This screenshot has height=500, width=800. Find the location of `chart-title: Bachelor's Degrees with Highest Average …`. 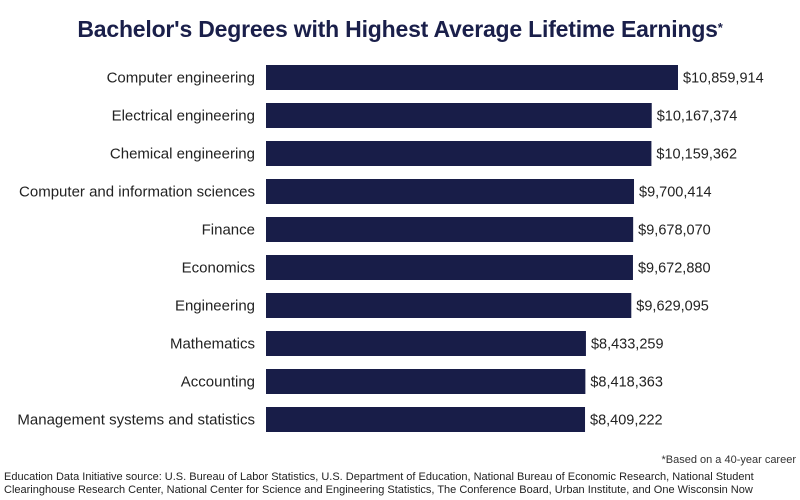

chart-title: Bachelor's Degrees with Highest Average … is located at coordinates (400, 29).